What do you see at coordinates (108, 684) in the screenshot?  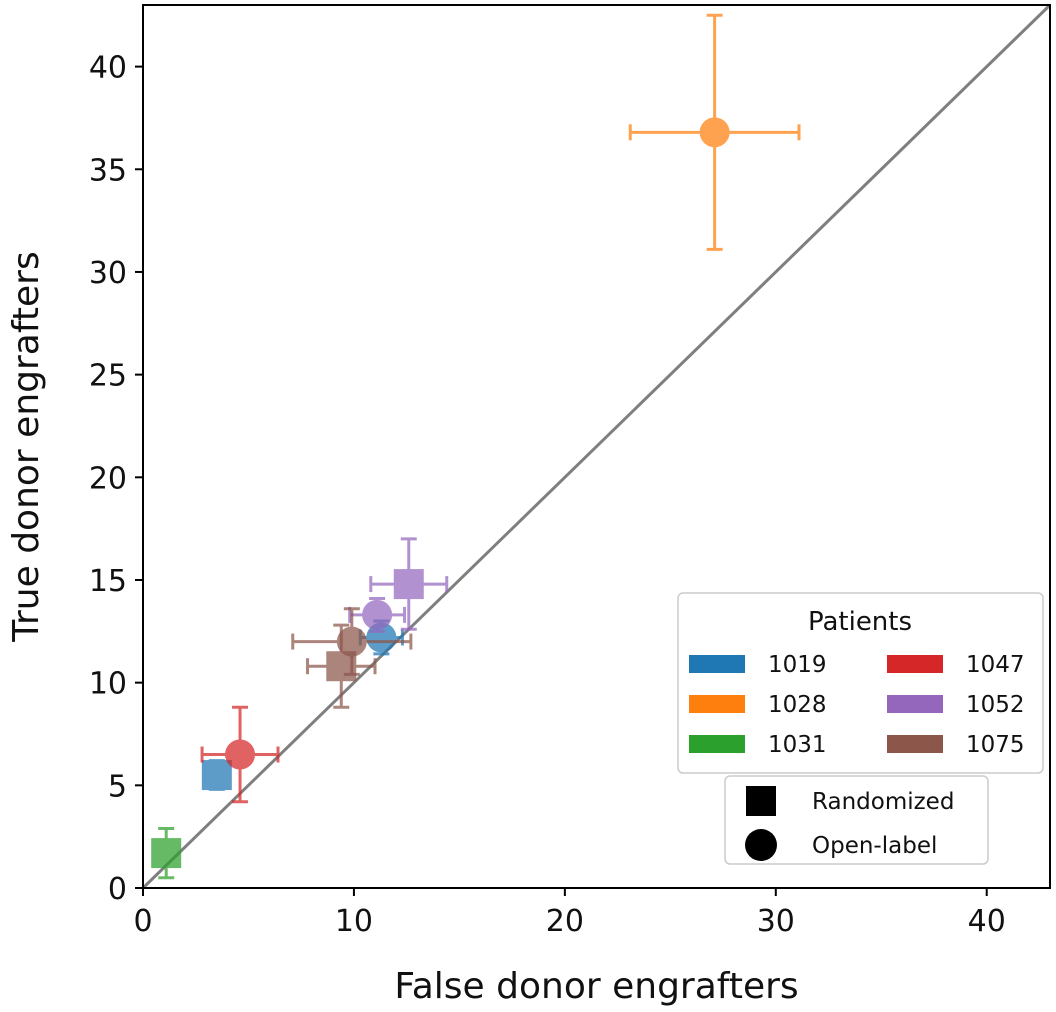 I see `y-tick-label: 10` at bounding box center [108, 684].